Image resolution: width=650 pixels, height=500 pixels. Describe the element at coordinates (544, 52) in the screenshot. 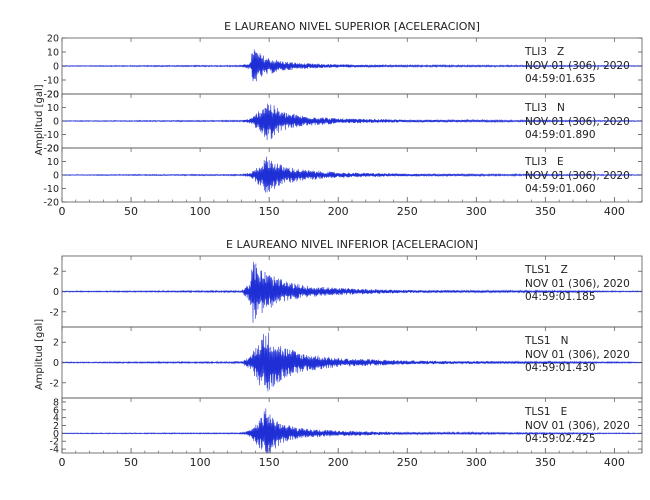

I see `channel-label: TLI3 Z` at that location.